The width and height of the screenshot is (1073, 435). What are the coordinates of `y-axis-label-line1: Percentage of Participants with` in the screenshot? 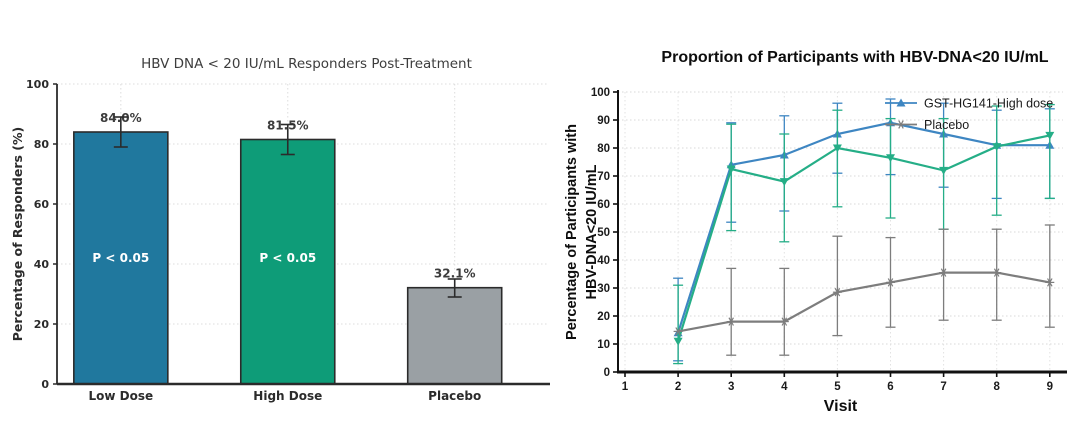 It's located at (572, 232).